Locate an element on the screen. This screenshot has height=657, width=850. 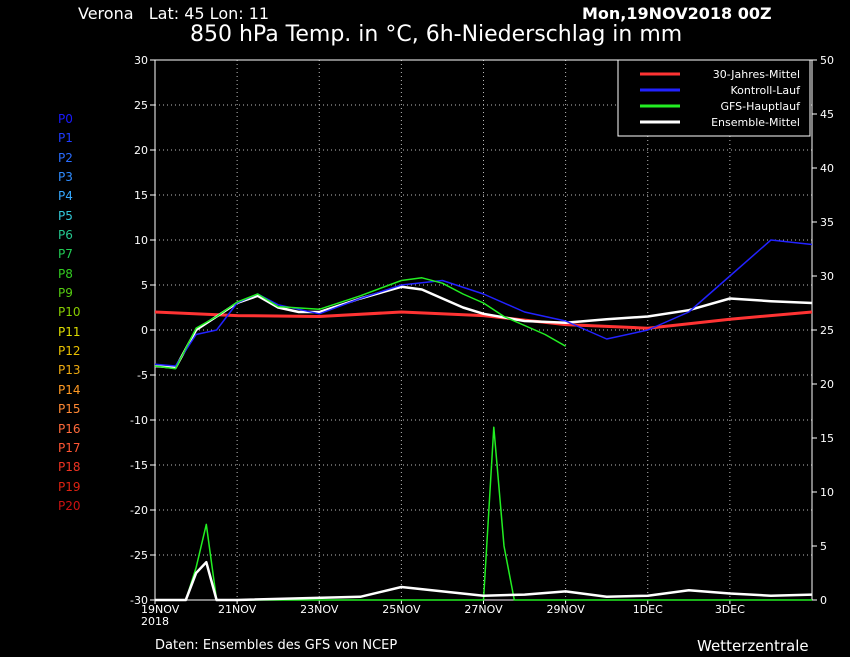
member-label-p16: P16 is located at coordinates (69, 428).